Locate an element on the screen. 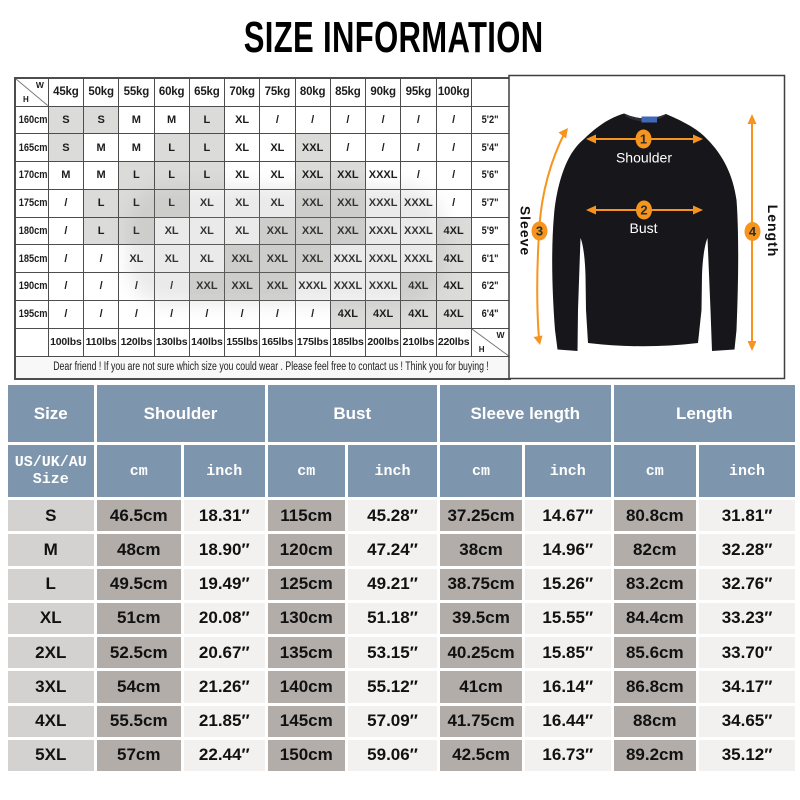 This screenshot has width=800, height=800. svg-text: Length is located at coordinates (773, 231).